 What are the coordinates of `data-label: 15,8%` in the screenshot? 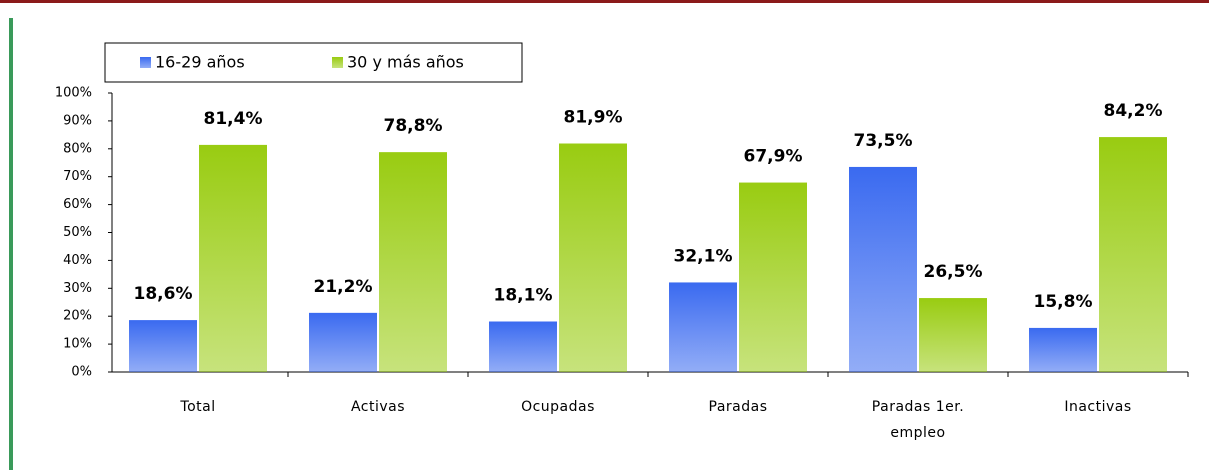 It's located at (1063, 302).